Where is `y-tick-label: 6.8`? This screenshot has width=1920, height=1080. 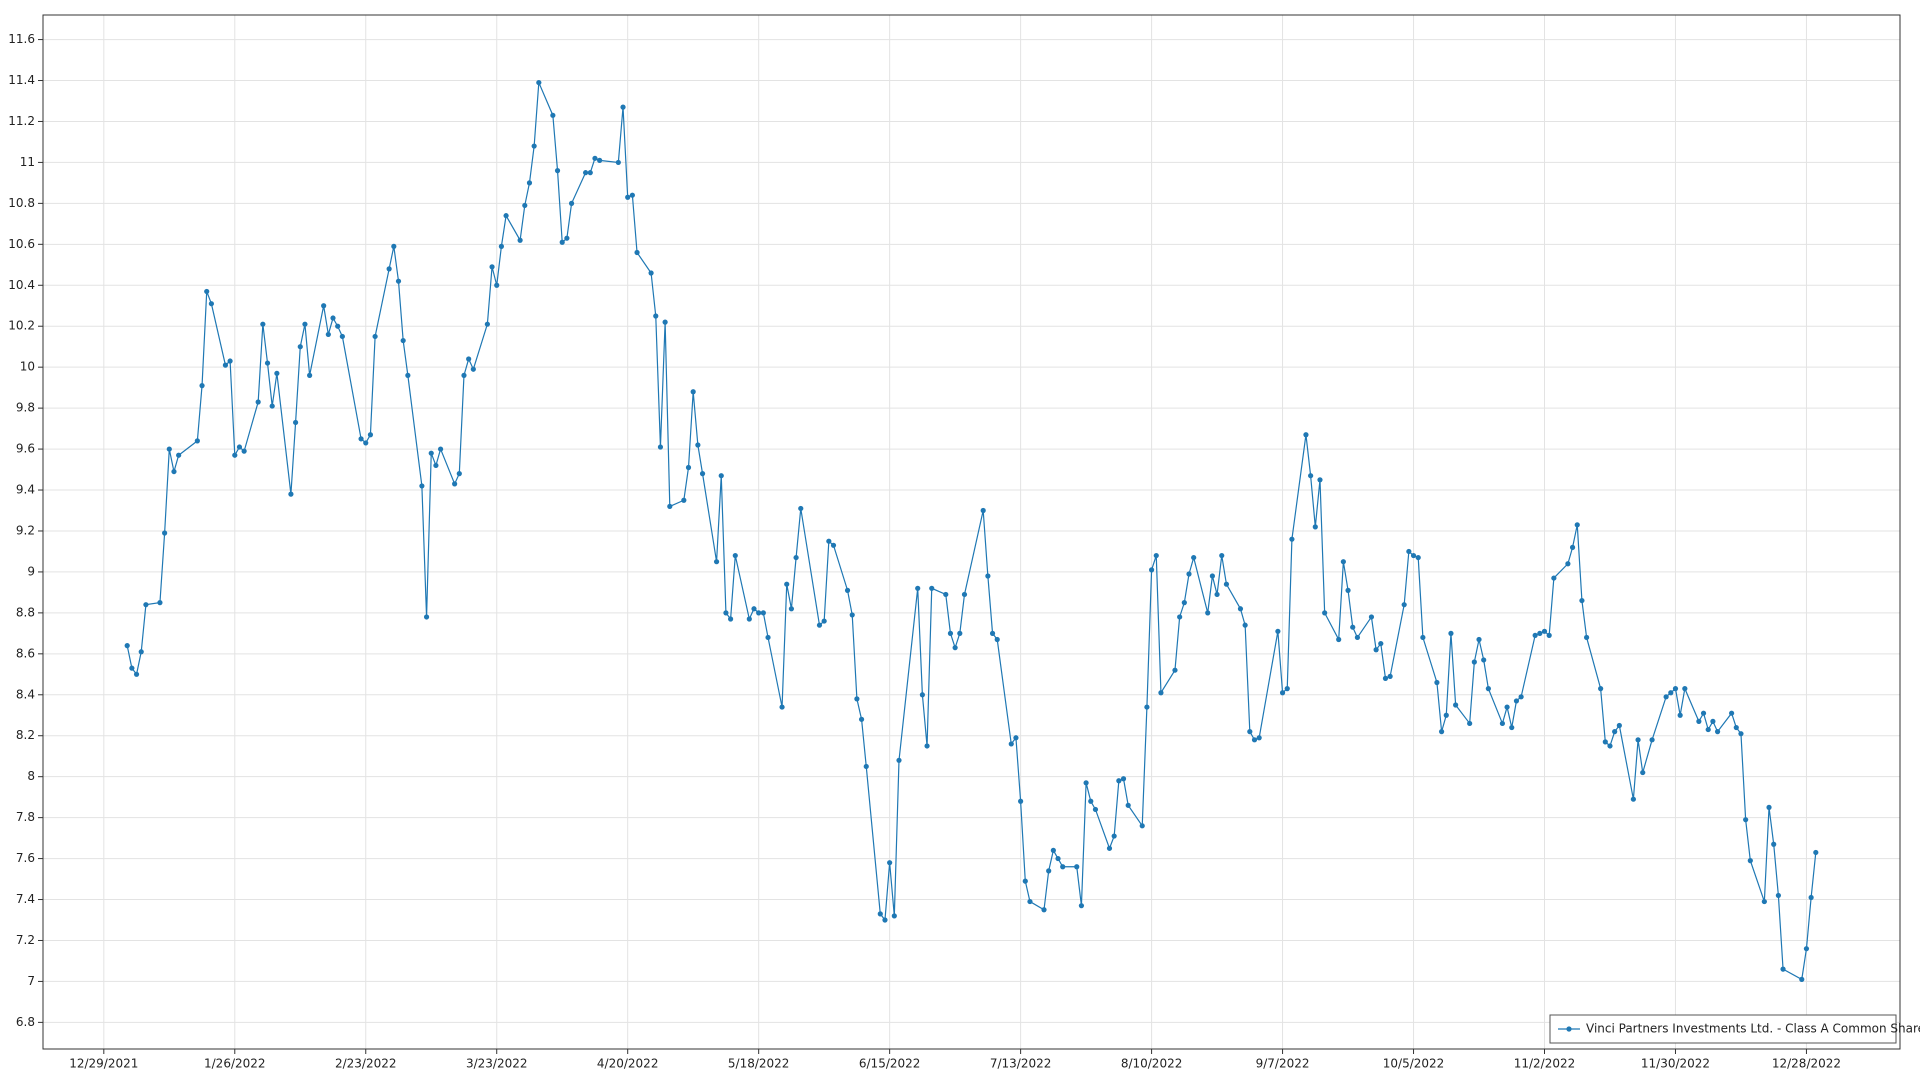
y-tick-label: 6.8 is located at coordinates (25, 1022).